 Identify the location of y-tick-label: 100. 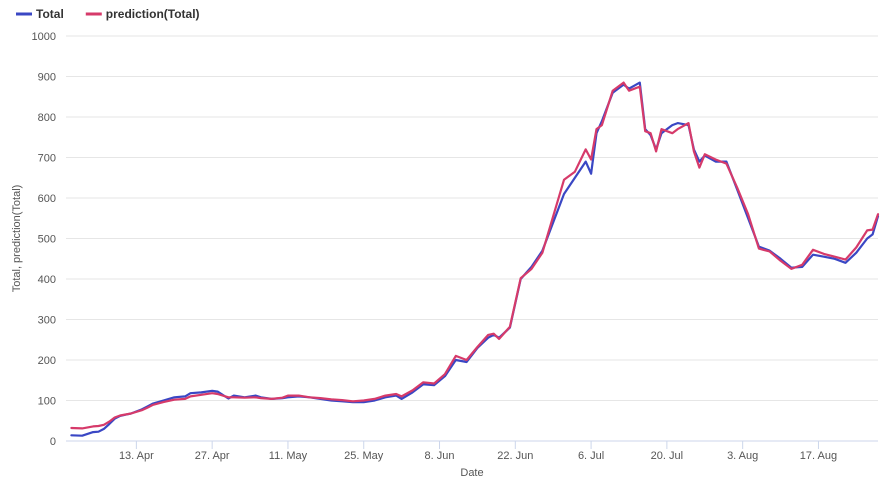
(47, 402).